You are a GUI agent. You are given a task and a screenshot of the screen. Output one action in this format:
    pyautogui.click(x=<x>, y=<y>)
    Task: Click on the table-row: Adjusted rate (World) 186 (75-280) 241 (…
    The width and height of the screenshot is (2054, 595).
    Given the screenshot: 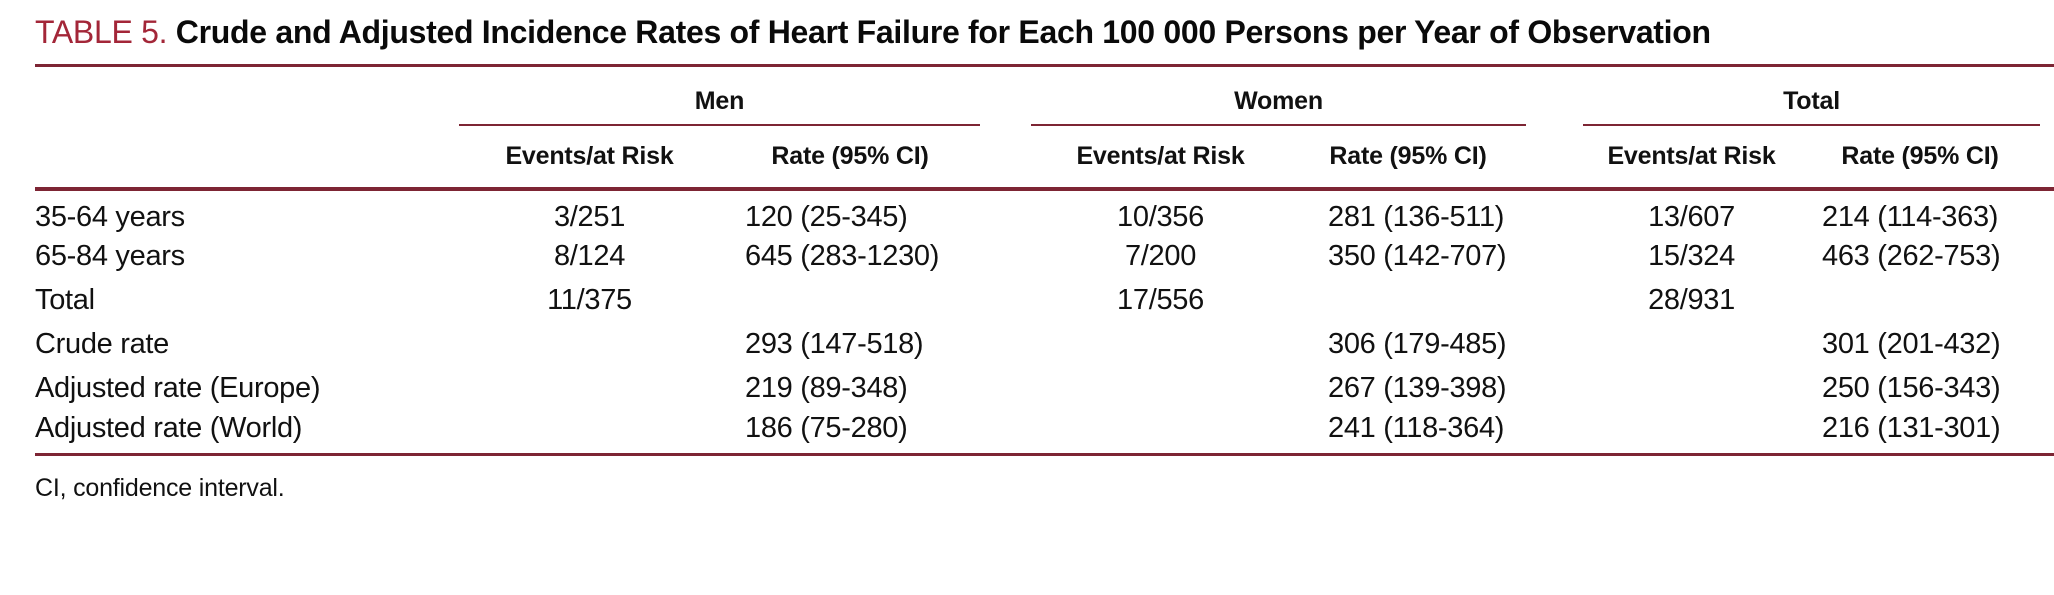 What is the action you would take?
    pyautogui.click(x=1044, y=433)
    